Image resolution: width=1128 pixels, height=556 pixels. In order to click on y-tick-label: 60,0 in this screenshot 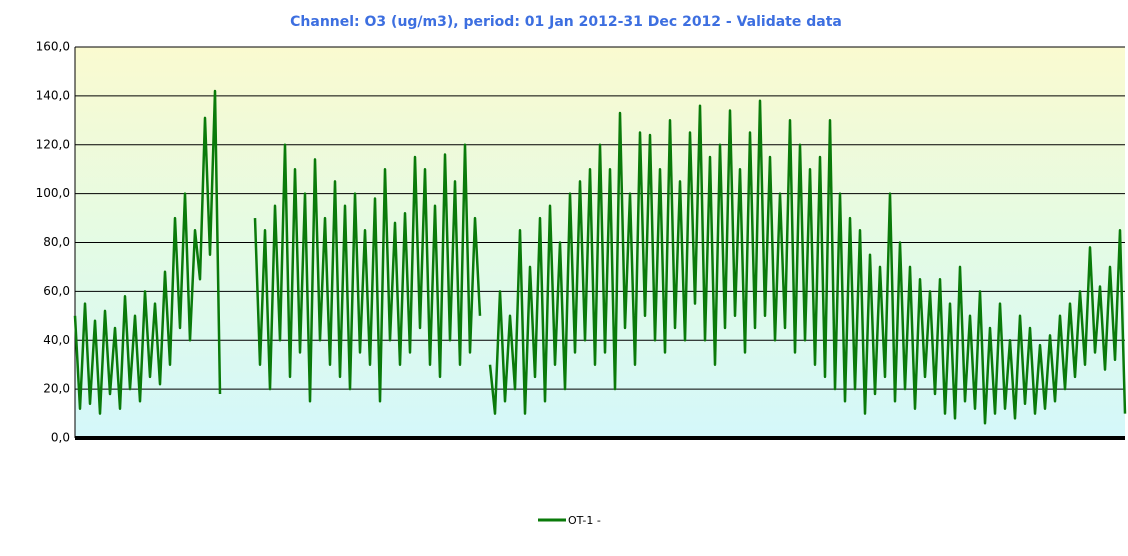, I will do `click(56, 291)`.